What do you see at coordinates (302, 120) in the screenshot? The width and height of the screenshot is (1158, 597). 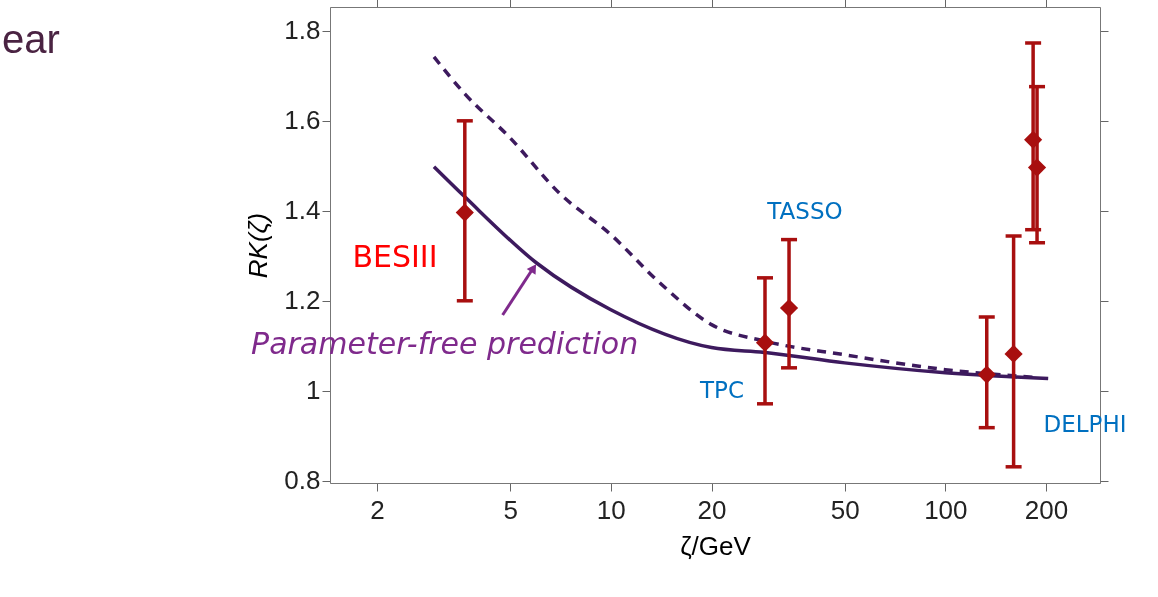 I see `y-tick-label: 1.6` at bounding box center [302, 120].